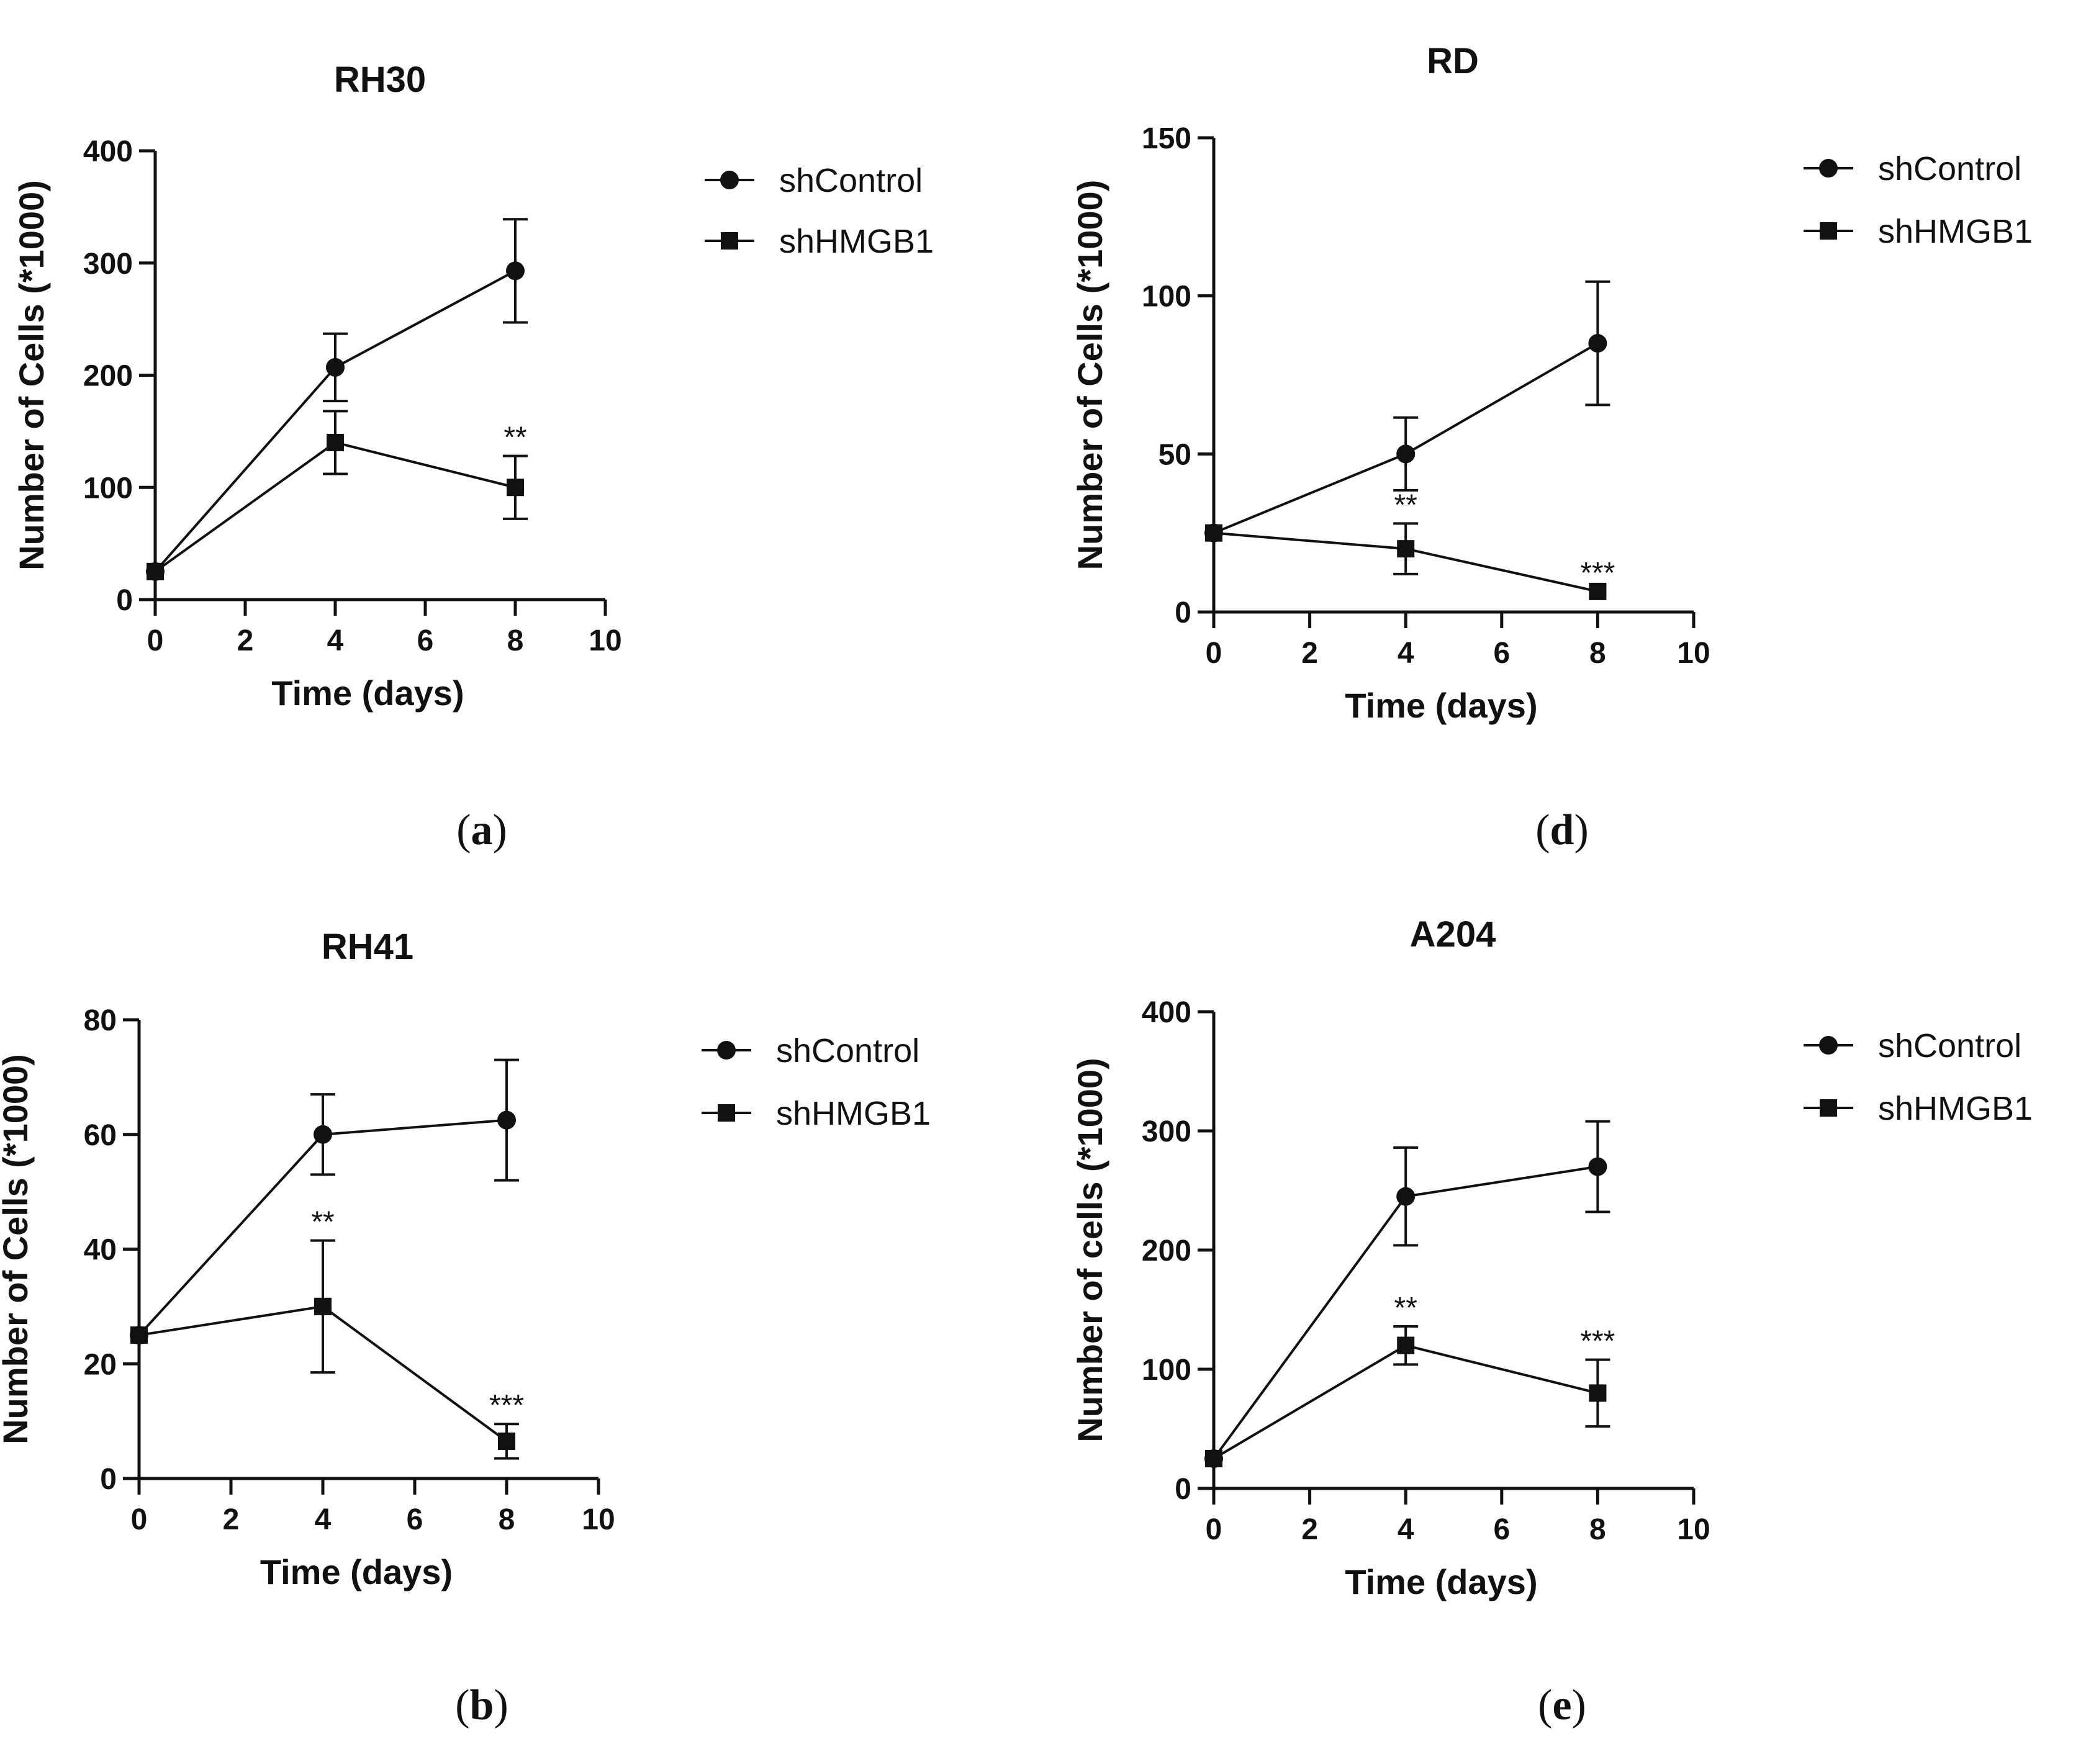 This screenshot has width=2073, height=1764. I want to click on series-shControl, so click(337, 399).